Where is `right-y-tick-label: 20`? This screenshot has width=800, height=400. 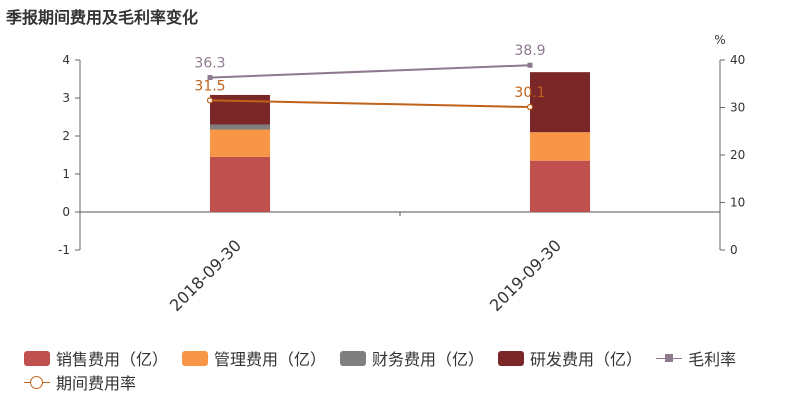 right-y-tick-label: 20 is located at coordinates (737, 155).